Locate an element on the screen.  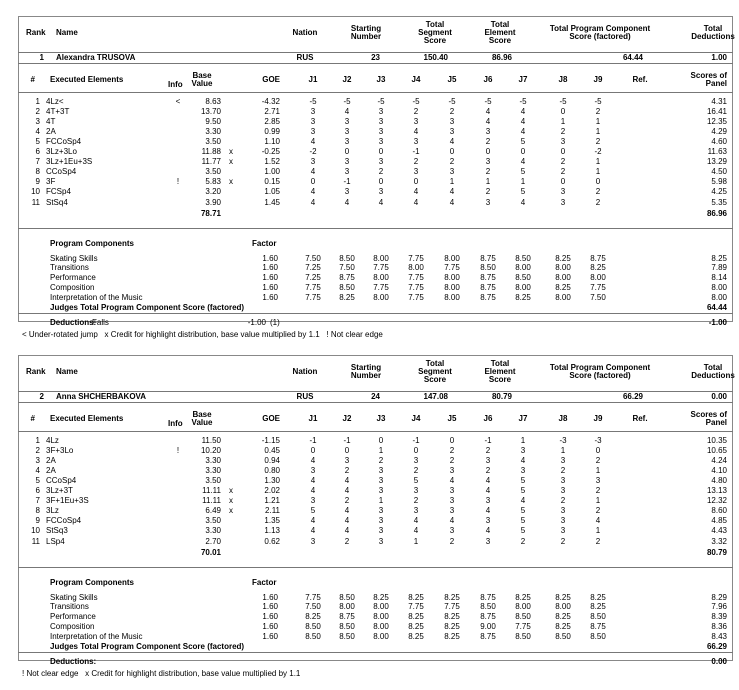
text: Panel is located at coordinates (716, 83).